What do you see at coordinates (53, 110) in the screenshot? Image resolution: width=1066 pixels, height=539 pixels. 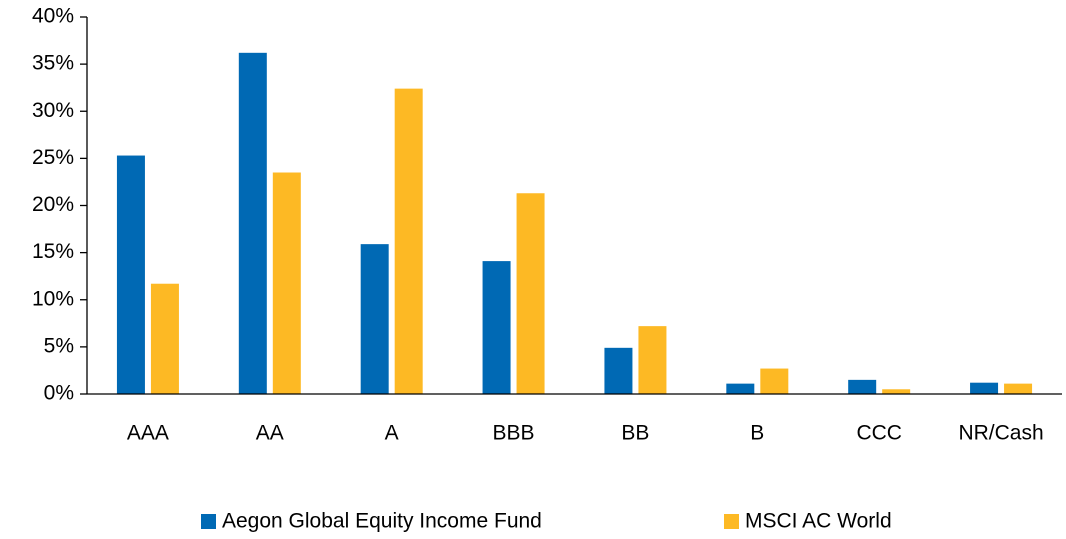 I see `y-tick-label: 30%` at bounding box center [53, 110].